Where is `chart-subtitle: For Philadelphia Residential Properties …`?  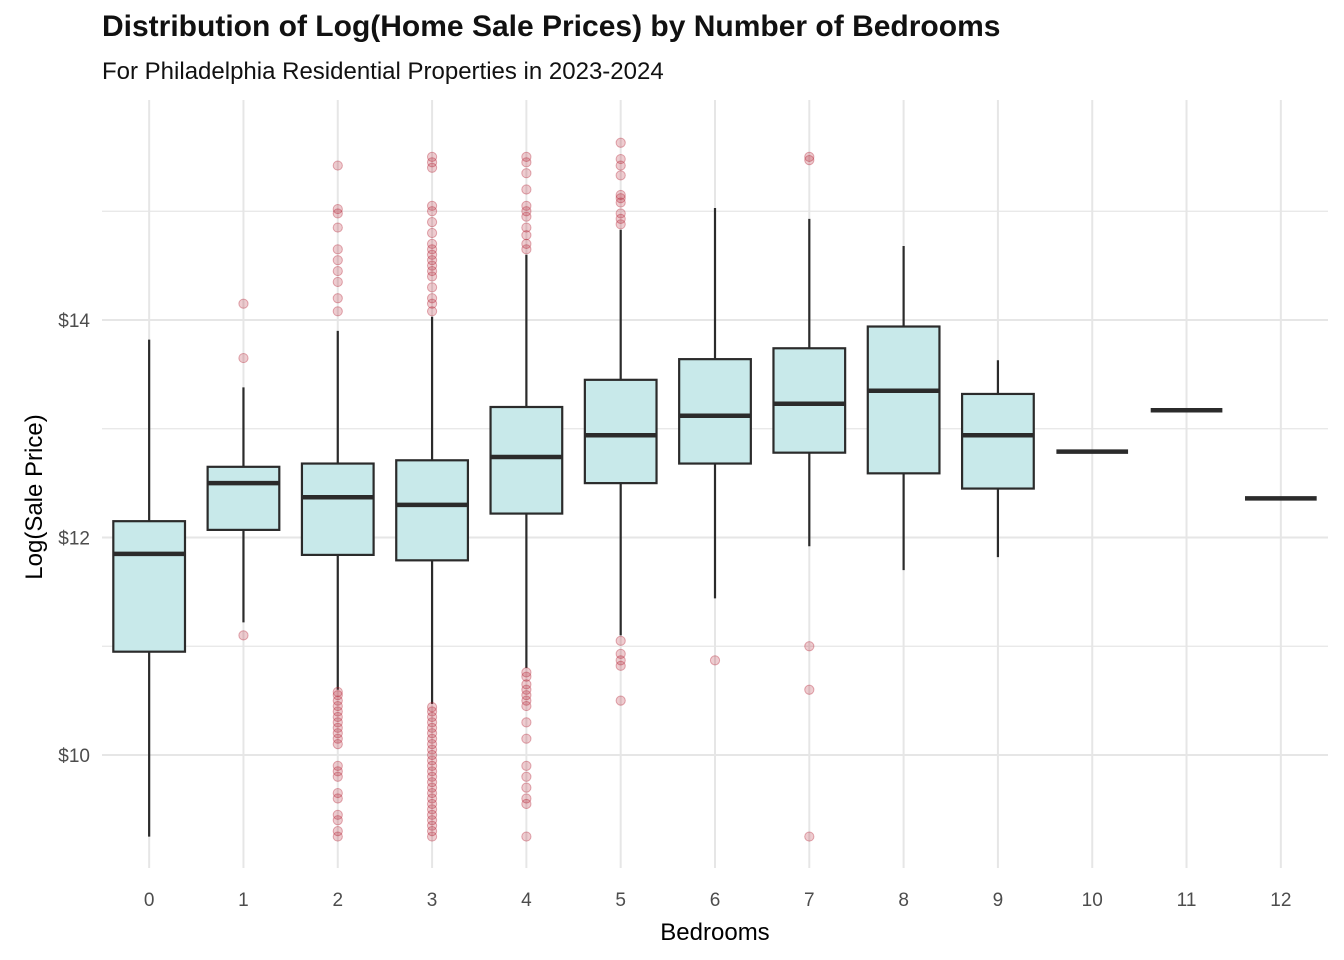 chart-subtitle: For Philadelphia Residential Properties … is located at coordinates (383, 71).